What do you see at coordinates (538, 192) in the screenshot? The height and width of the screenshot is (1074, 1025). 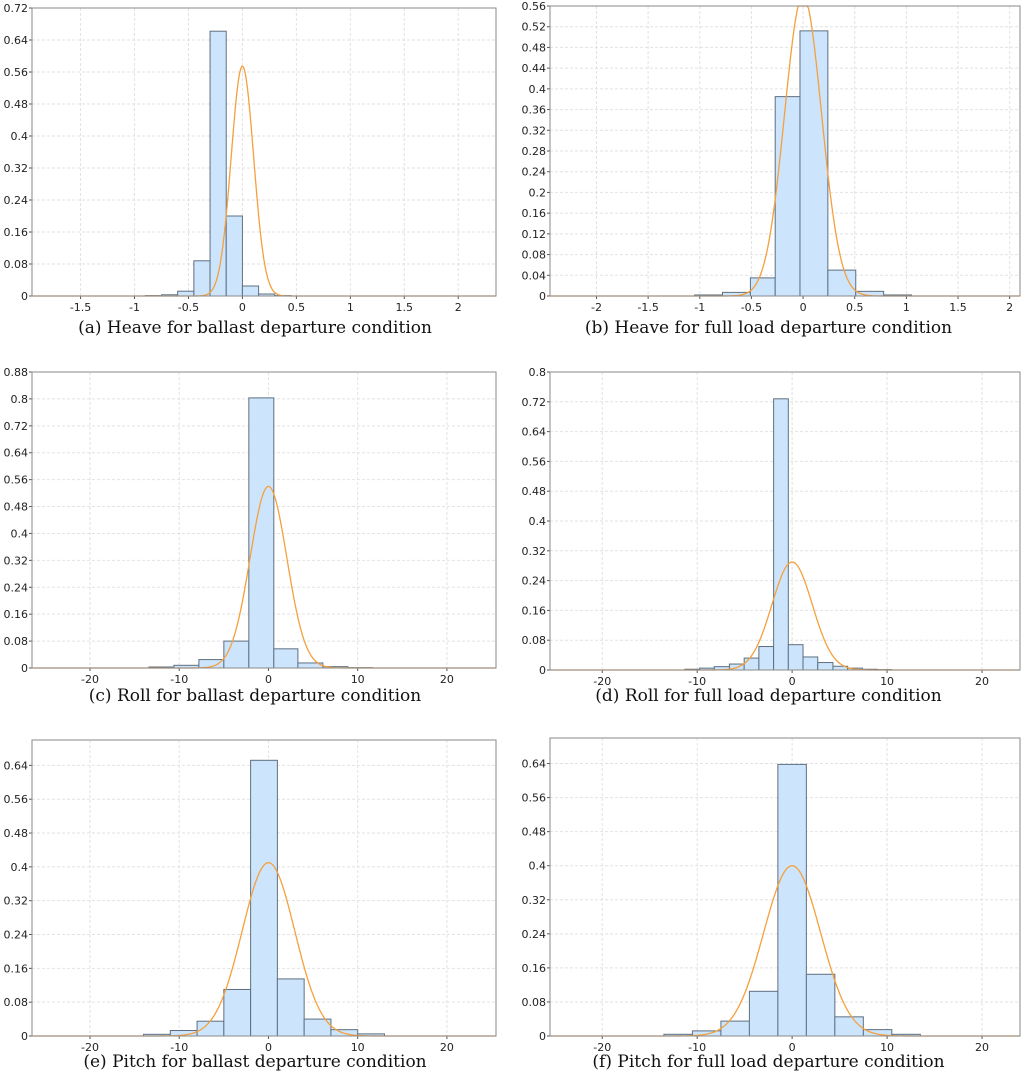 I see `y-tick-label: 0.2` at bounding box center [538, 192].